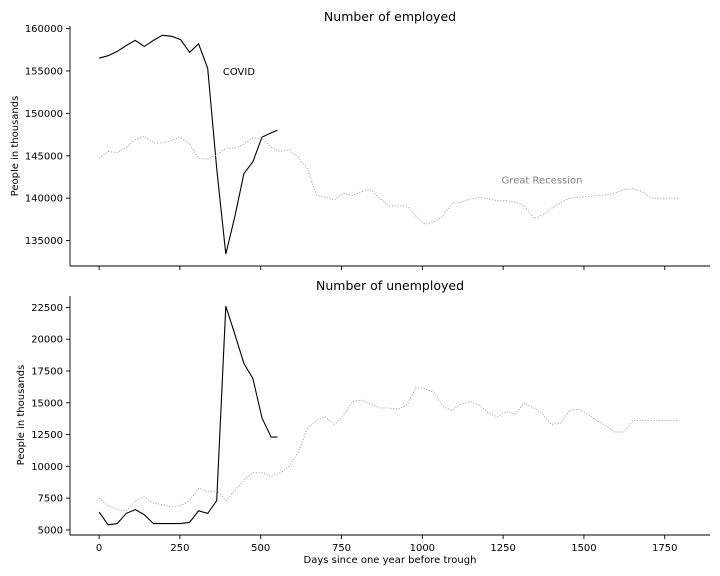 The image size is (720, 576). I want to click on employed-y-tick-label: 140000, so click(44, 199).